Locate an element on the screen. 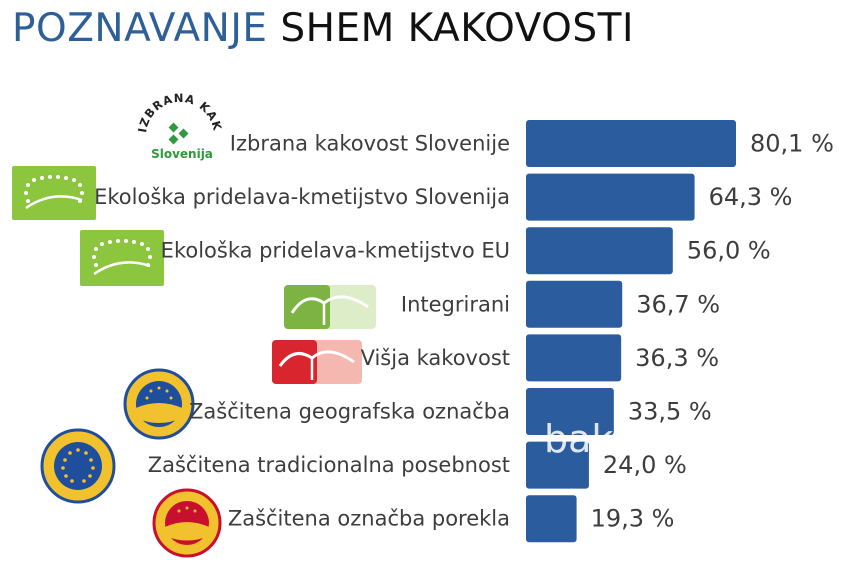  value-label: 56,0 % is located at coordinates (729, 251).